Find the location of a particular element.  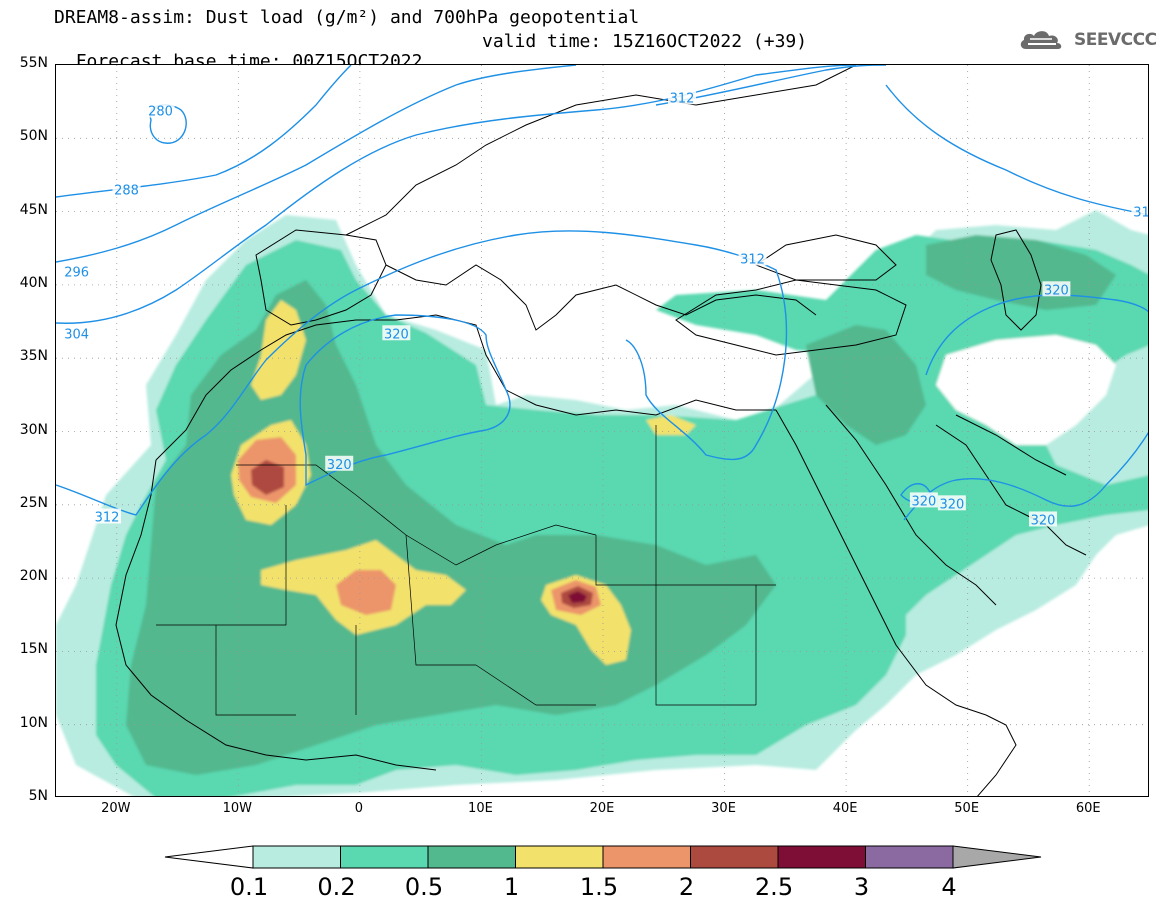

colorbar-label: 1 is located at coordinates (511, 887).